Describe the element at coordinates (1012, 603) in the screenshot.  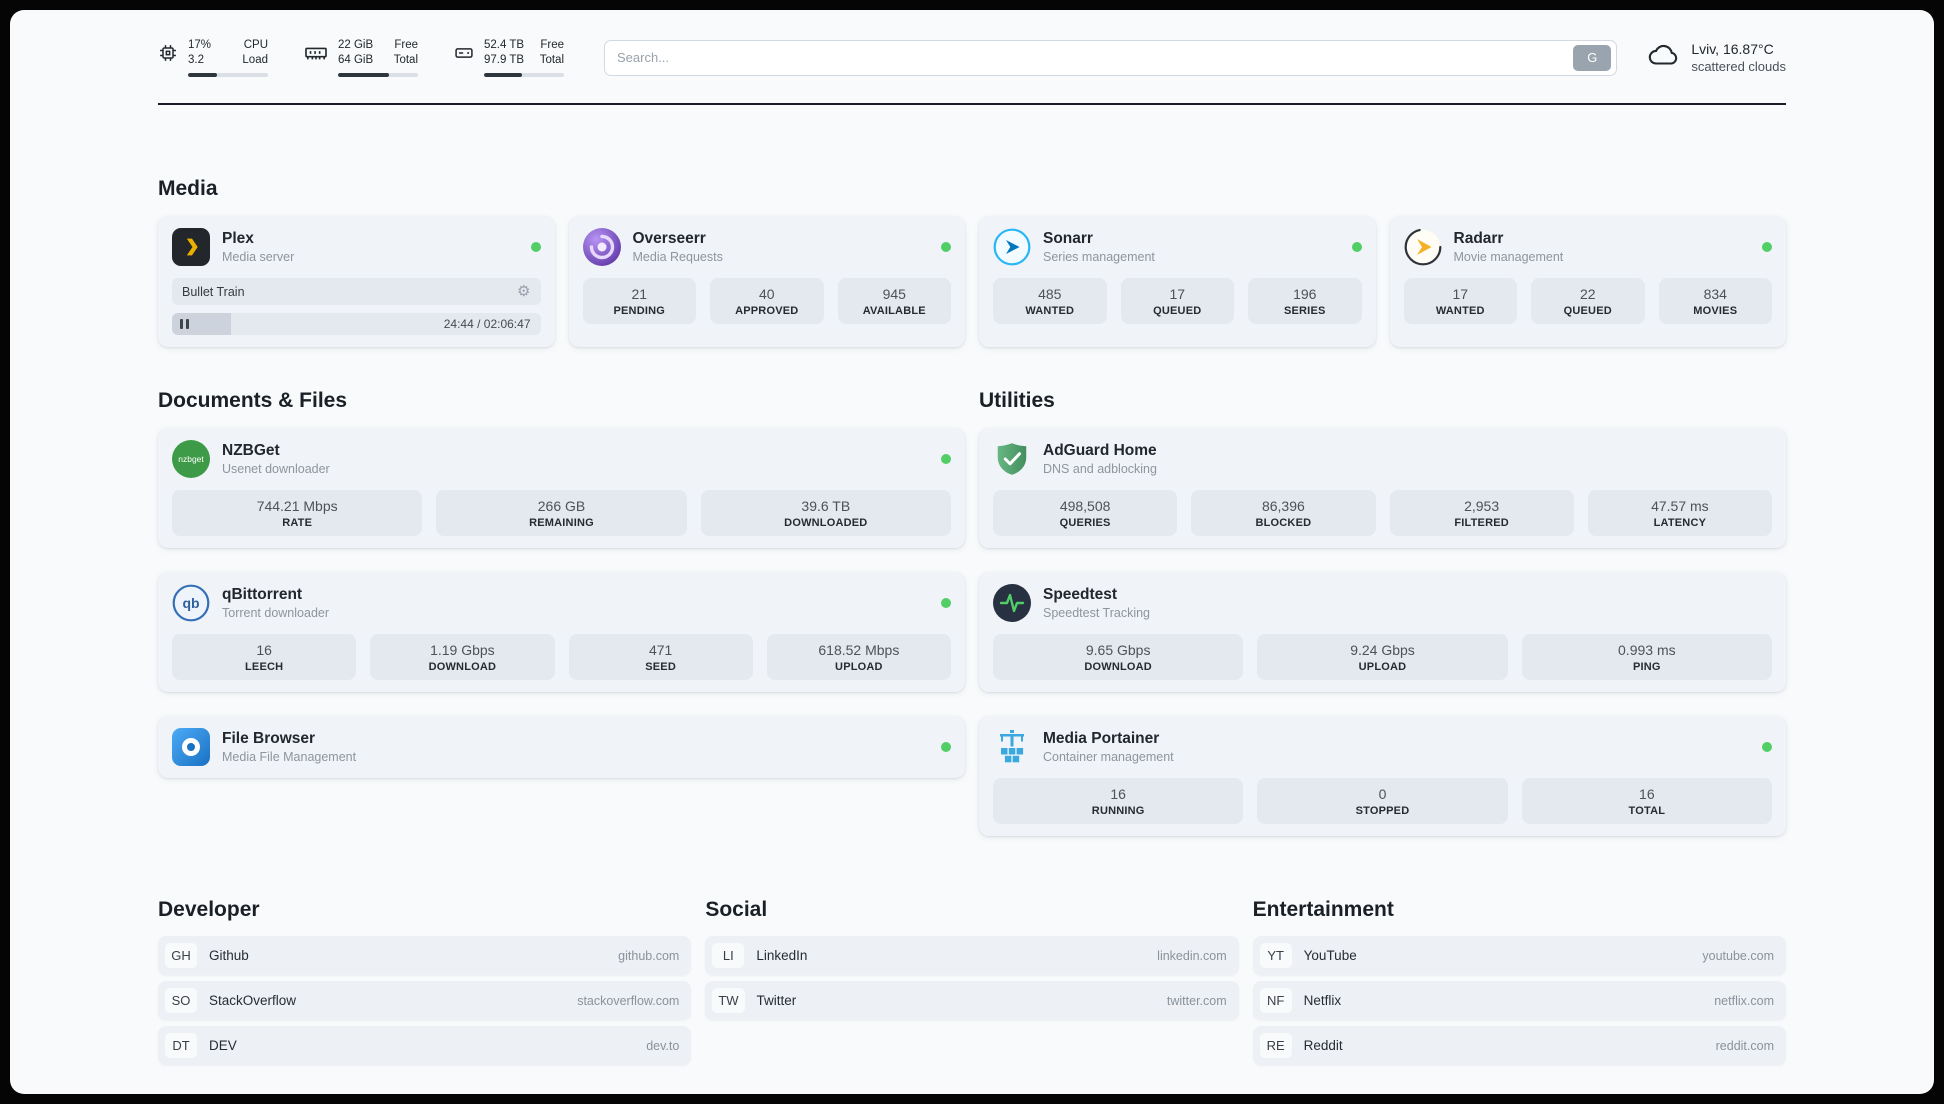
I see `speedtest-icon` at that location.